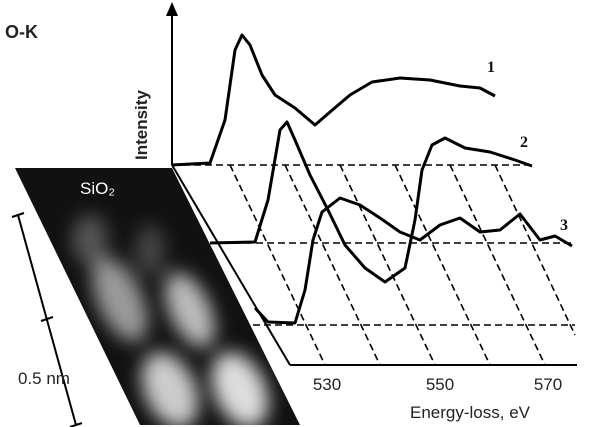 The height and width of the screenshot is (427, 589). Describe the element at coordinates (440, 384) in the screenshot. I see `x-tick-label: 550` at that location.